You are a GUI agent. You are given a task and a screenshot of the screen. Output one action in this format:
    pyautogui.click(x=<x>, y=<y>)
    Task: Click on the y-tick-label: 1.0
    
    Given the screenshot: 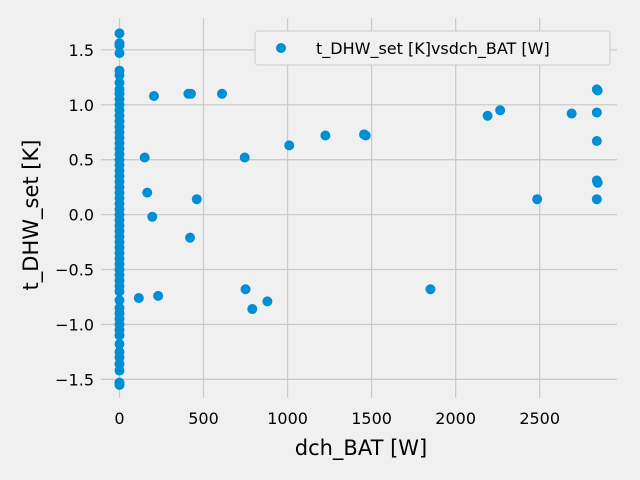 What is the action you would take?
    pyautogui.click(x=81, y=105)
    